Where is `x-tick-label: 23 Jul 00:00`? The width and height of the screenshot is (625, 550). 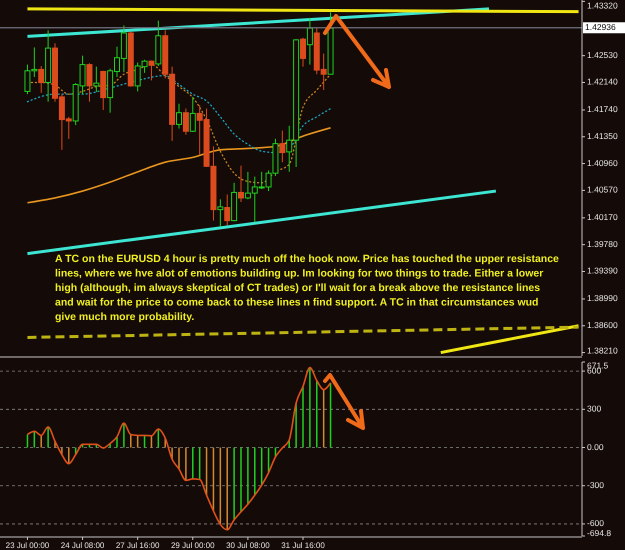
x-tick-label: 23 Jul 00:00 is located at coordinates (28, 545).